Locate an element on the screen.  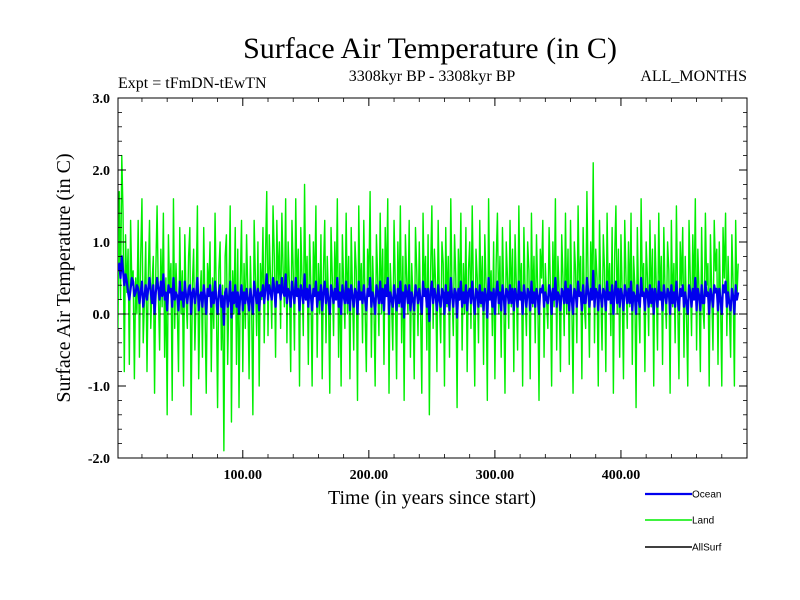
legend: Ocean Land AllSurf is located at coordinates (683, 522).